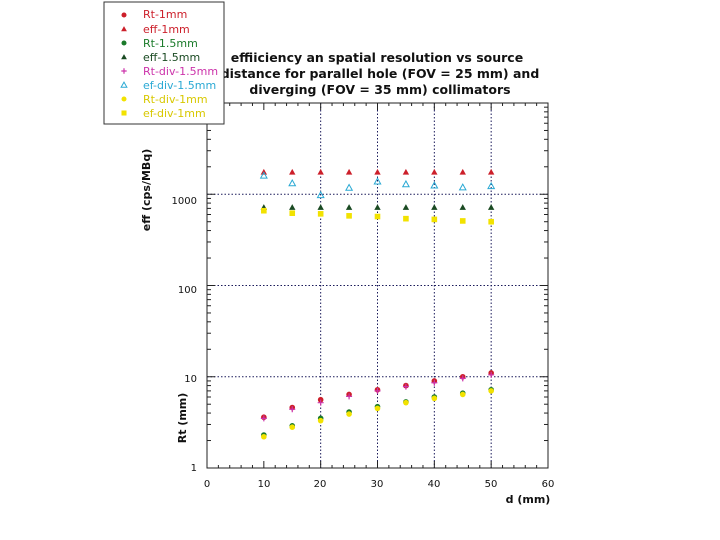 This screenshot has height=540, width=720. Describe the element at coordinates (180, 71) in the screenshot. I see `legend-label-rt-div-1-5mm: Rt-div-1.5mm` at that location.